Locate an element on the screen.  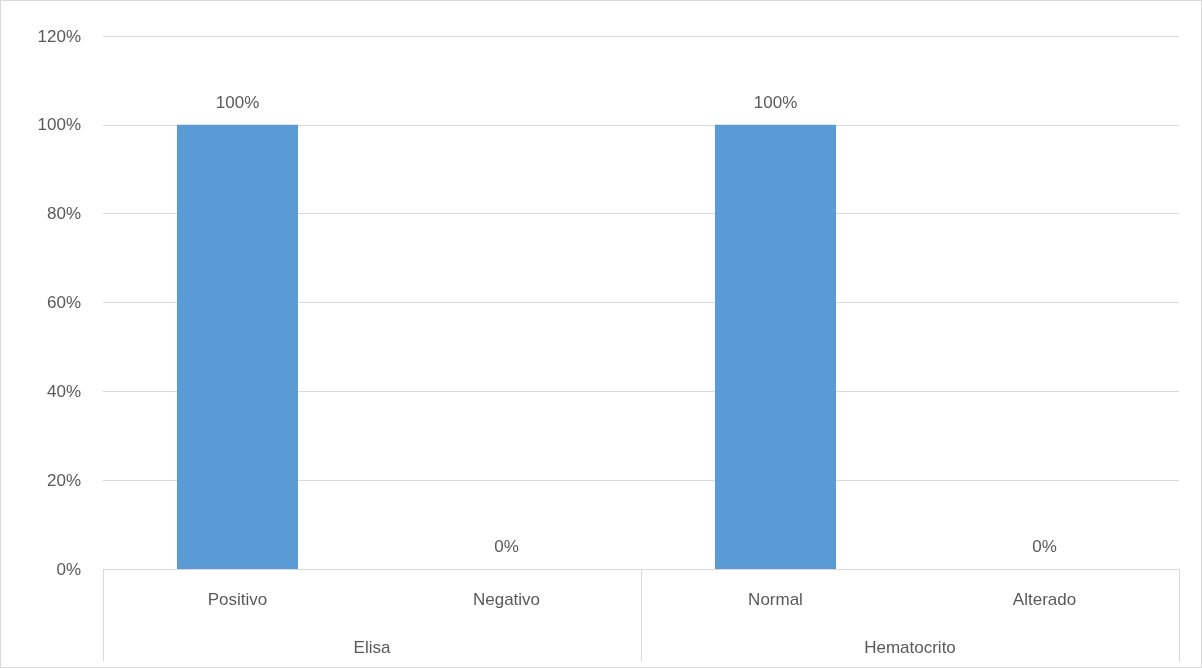
x-tick-label: Normal is located at coordinates (775, 599).